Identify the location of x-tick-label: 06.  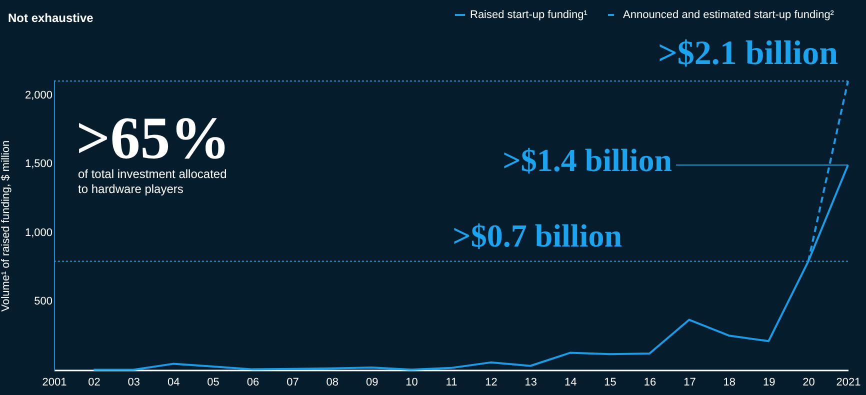
(253, 382).